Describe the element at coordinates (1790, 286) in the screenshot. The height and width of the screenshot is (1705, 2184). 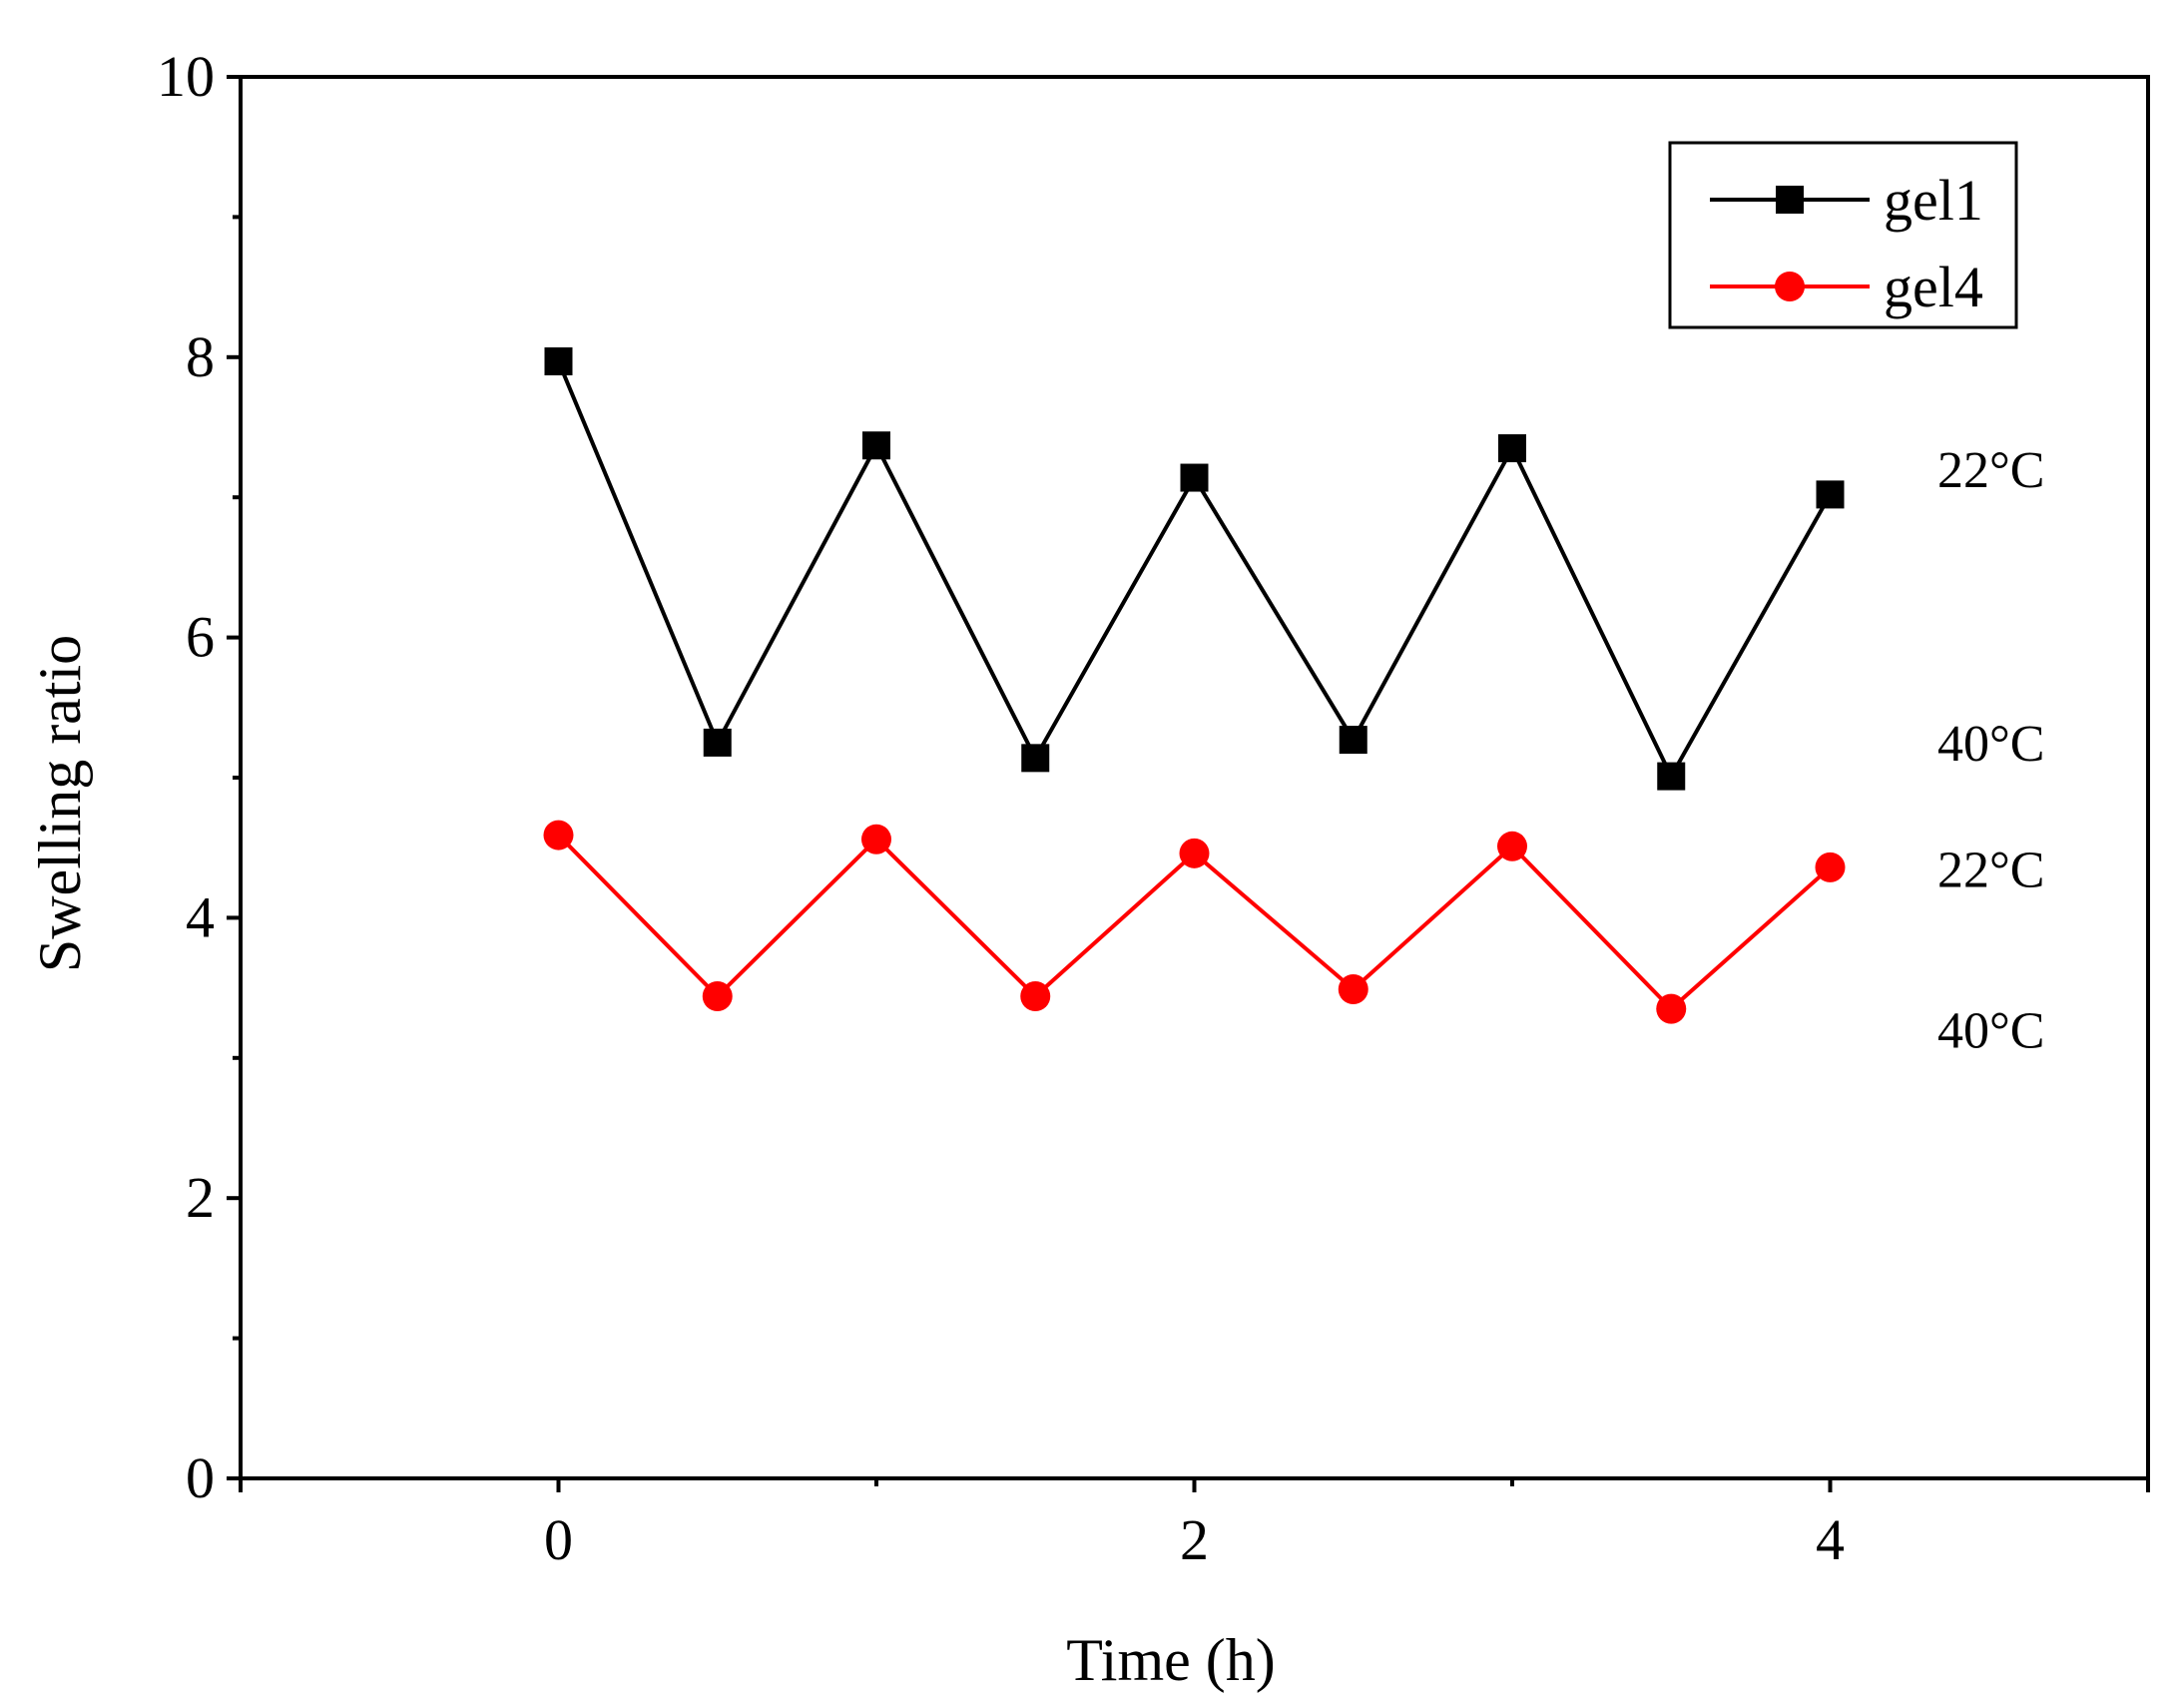
I see `legend-marker-gel4` at that location.